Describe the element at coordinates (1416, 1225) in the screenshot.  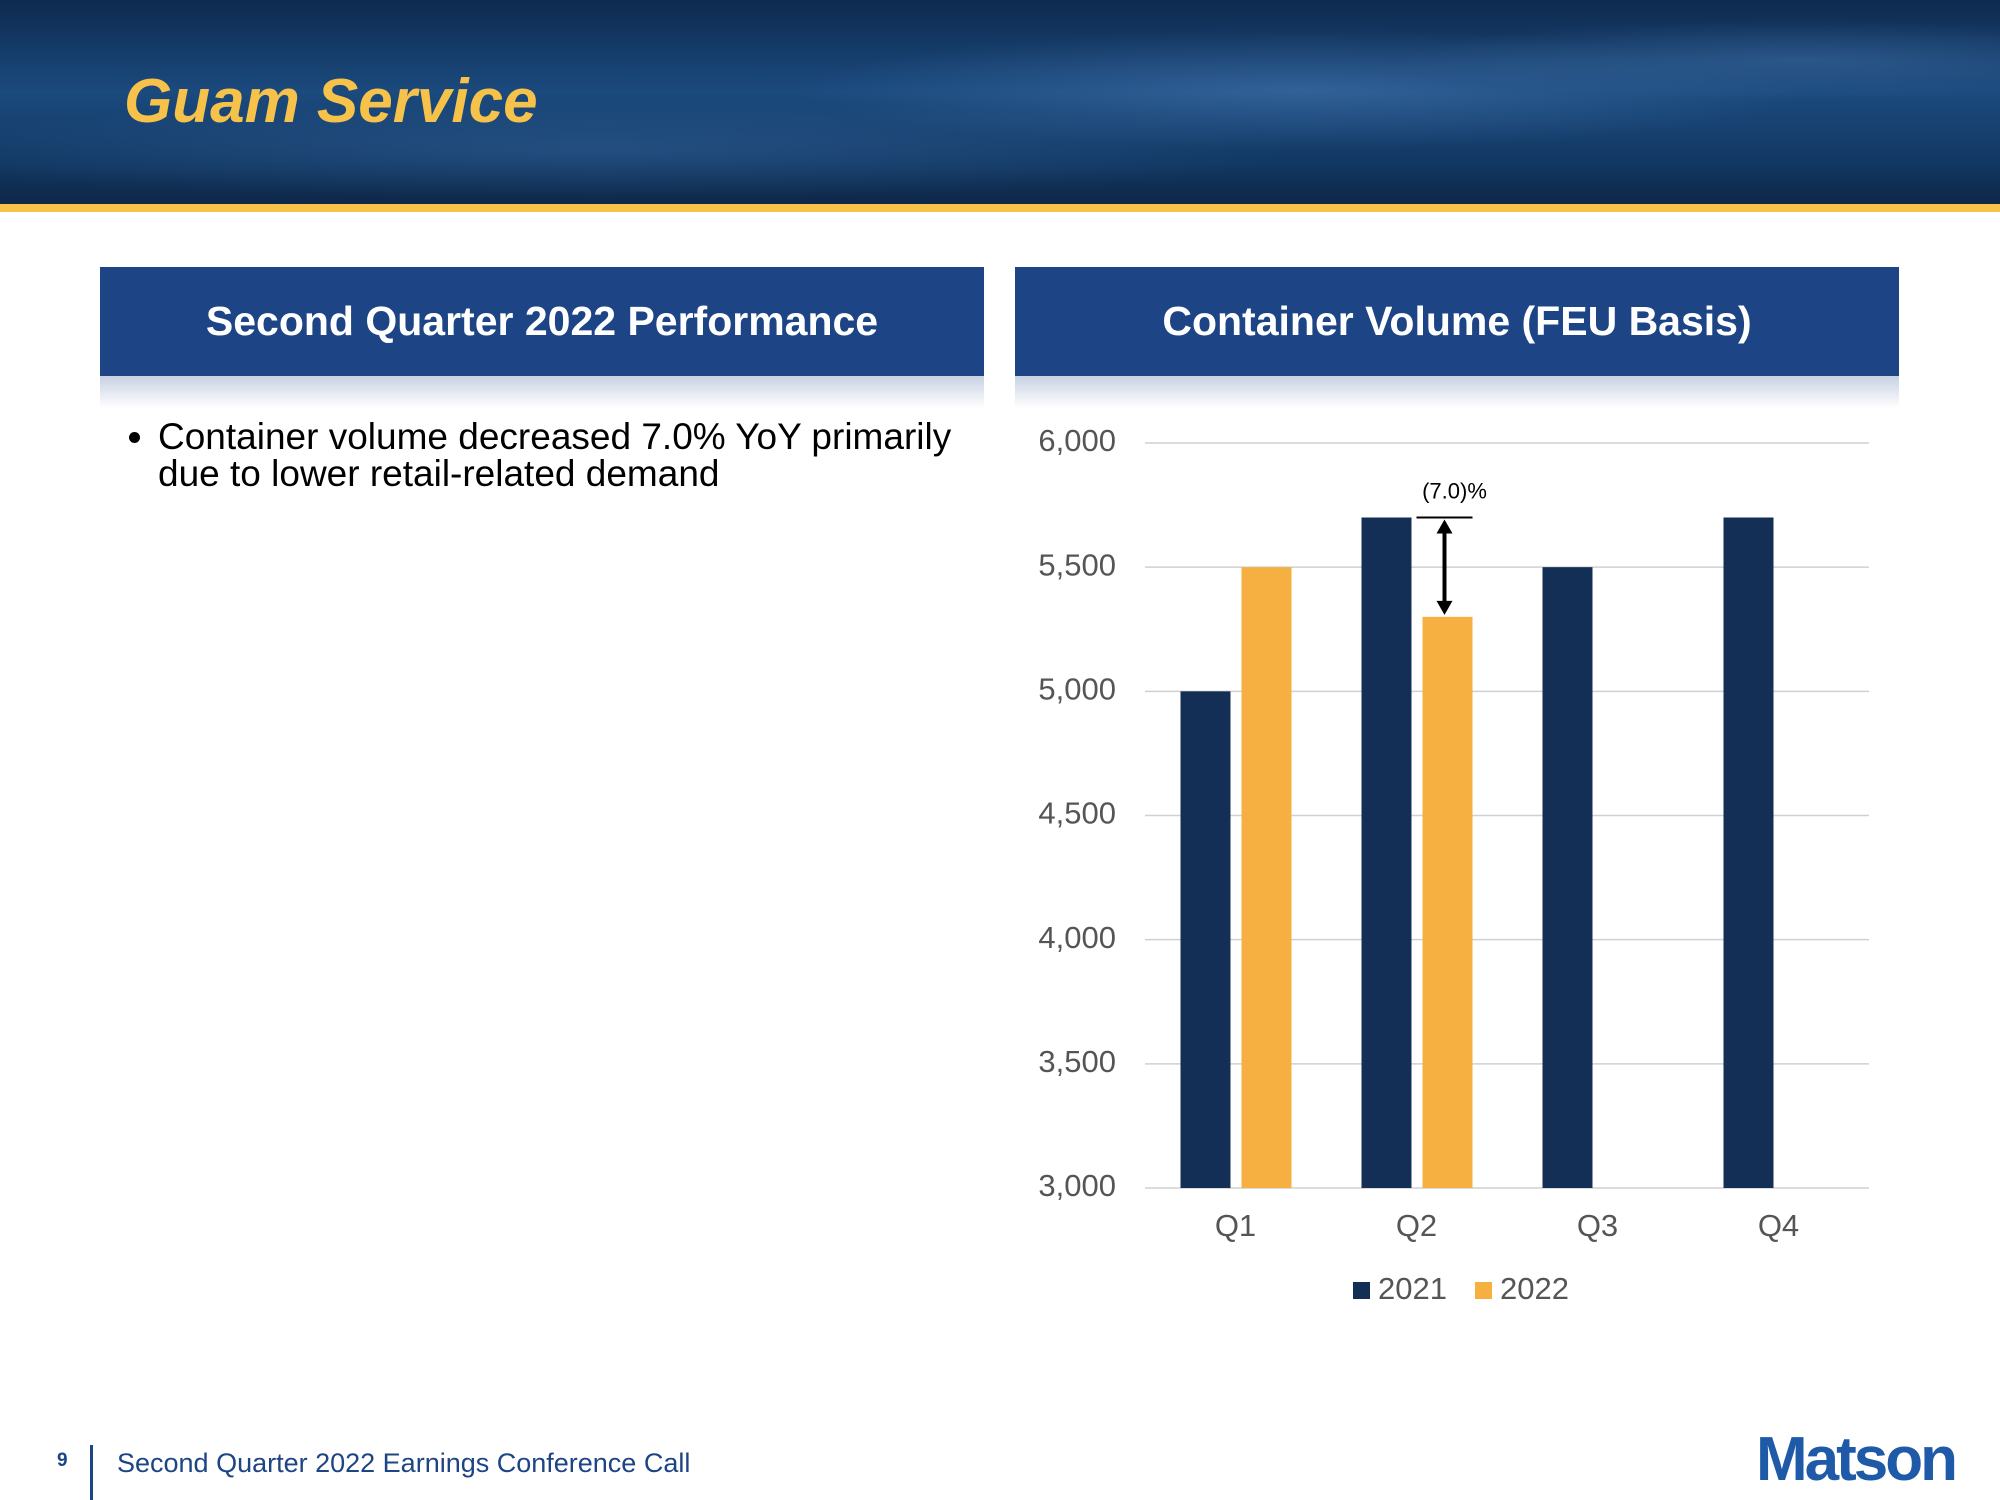
I see `x-tick-label: Q2` at that location.